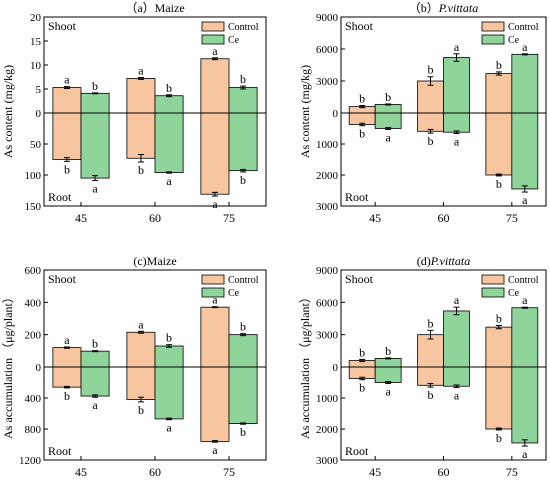  Describe the element at coordinates (33, 207) in the screenshot. I see `y-tick-label: 150` at that location.